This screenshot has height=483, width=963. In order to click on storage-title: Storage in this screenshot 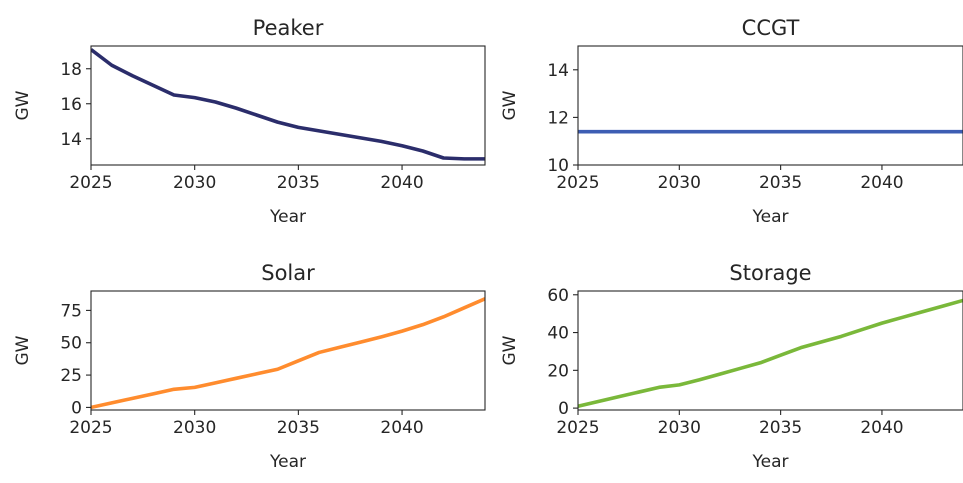, I will do `click(770, 273)`.